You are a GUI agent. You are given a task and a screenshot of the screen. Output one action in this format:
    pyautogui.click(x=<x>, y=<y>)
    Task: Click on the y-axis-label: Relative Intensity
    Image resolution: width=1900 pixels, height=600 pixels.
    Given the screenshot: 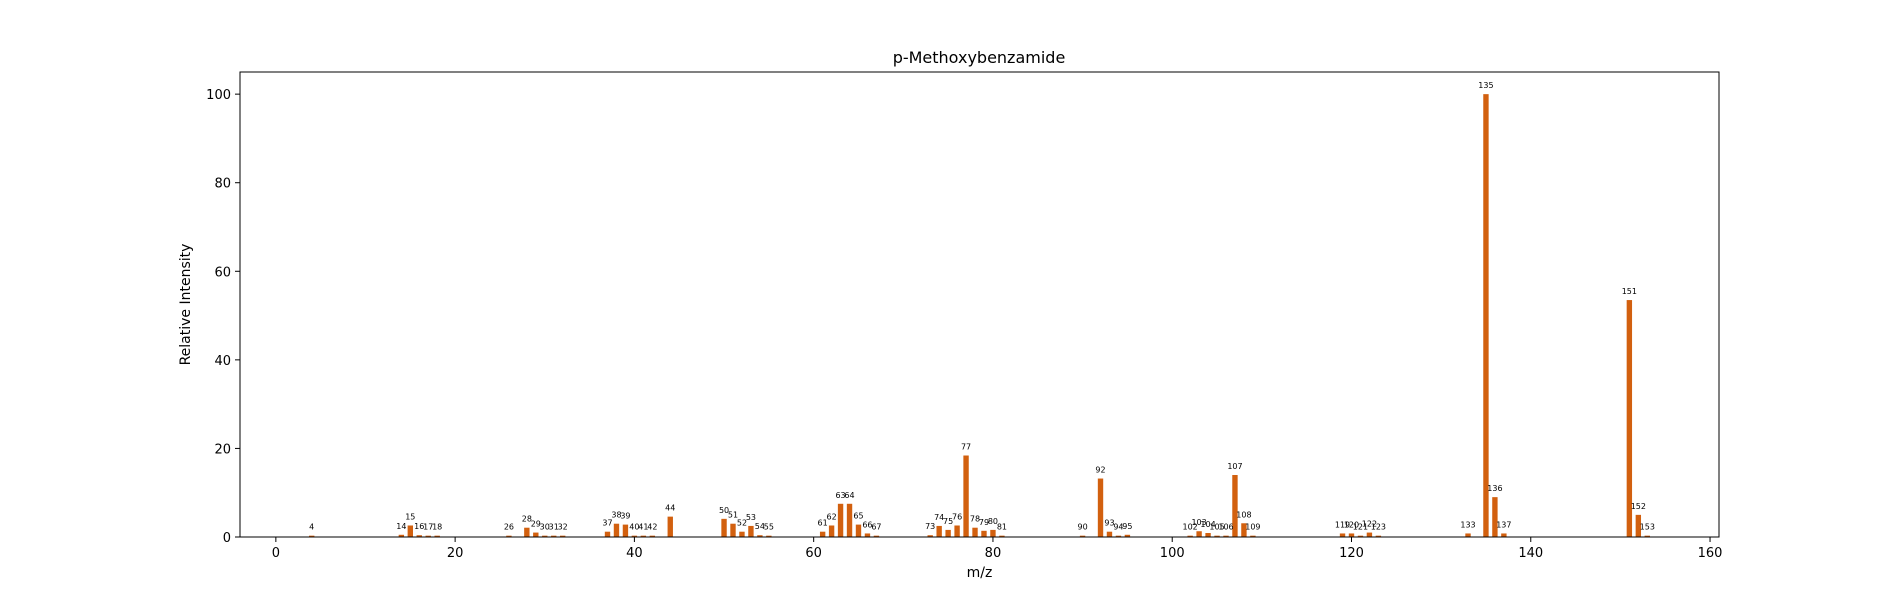 What is the action you would take?
    pyautogui.click(x=186, y=305)
    